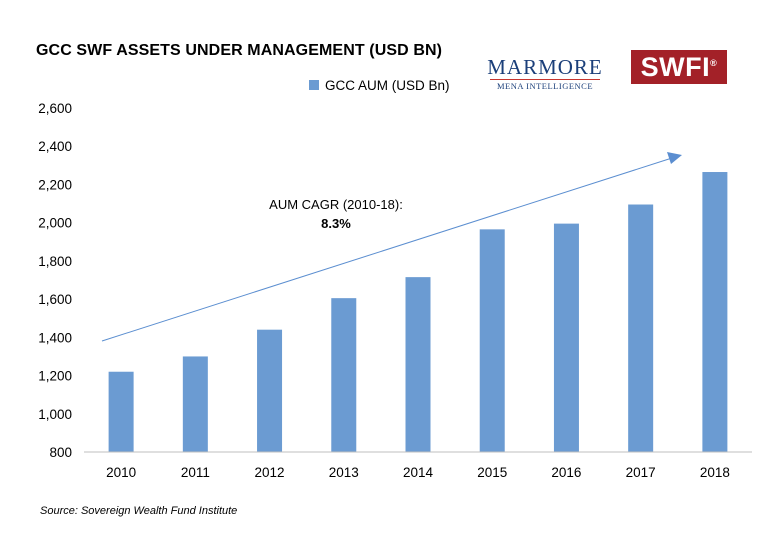  Describe the element at coordinates (336, 223) in the screenshot. I see `cagr-annotation-value: 8.3%` at that location.